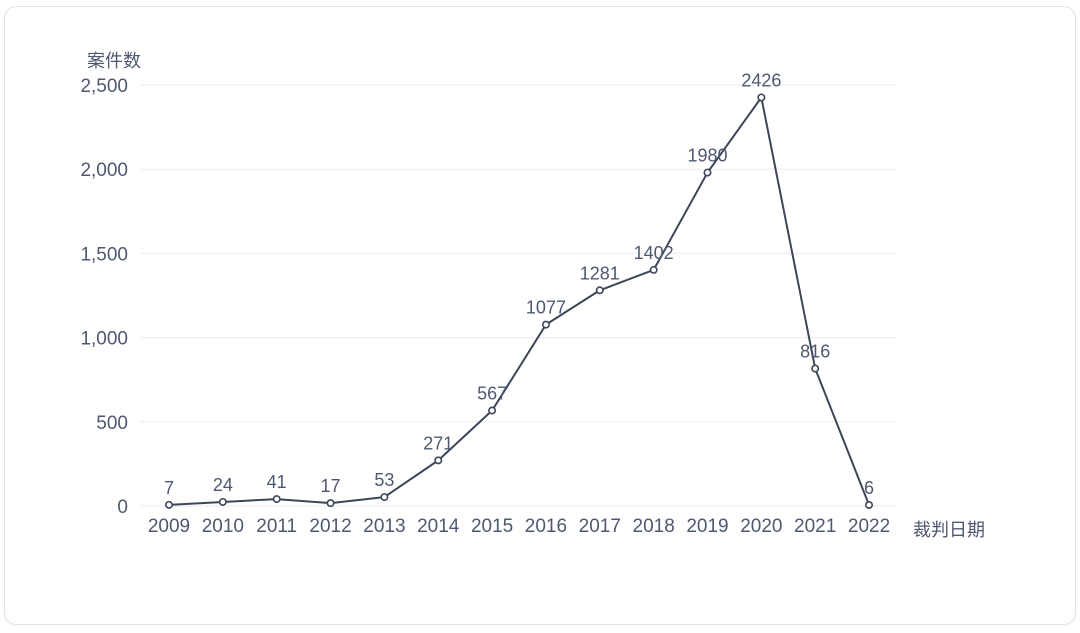 The image size is (1080, 633). Describe the element at coordinates (384, 526) in the screenshot. I see `x-tick-label: 2013` at that location.